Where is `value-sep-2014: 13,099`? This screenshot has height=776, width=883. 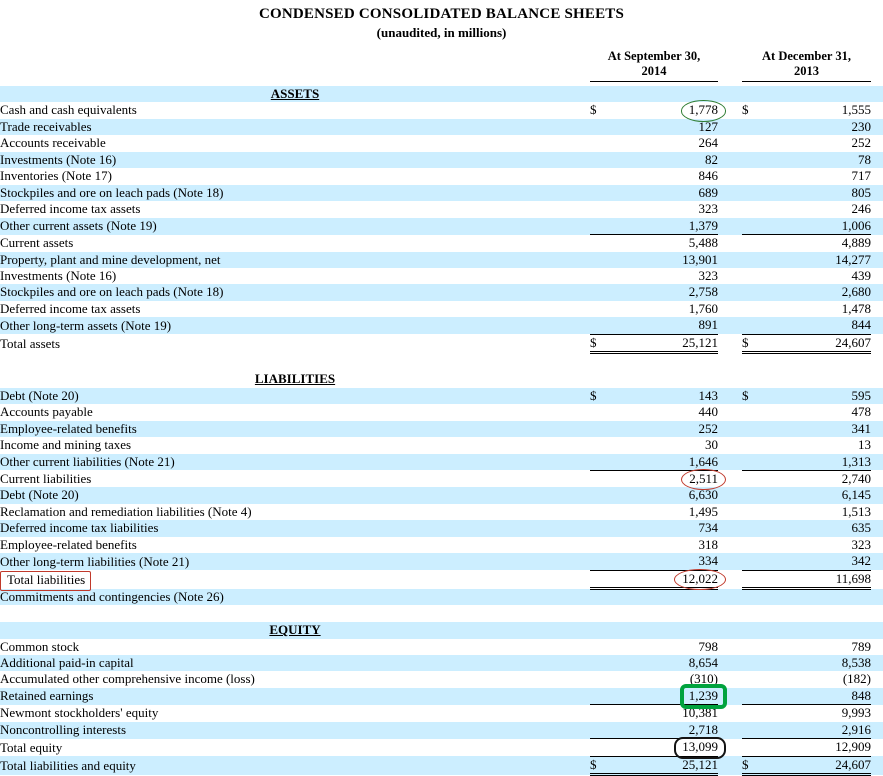 value-sep-2014: 13,099 is located at coordinates (669, 748).